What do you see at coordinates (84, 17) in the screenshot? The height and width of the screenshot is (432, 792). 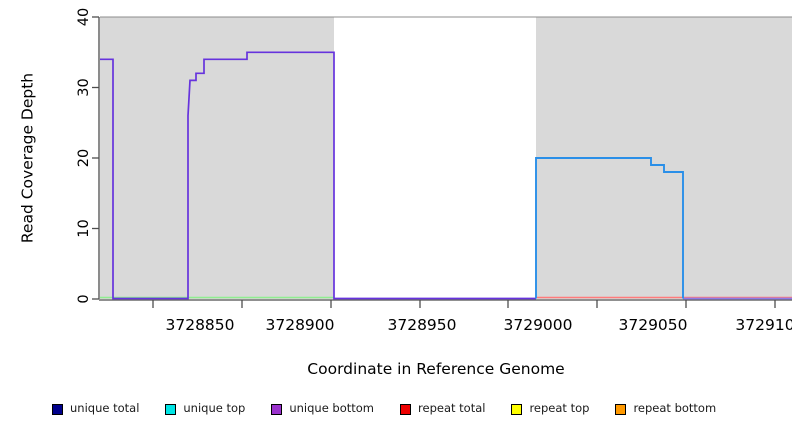 I see `y-tick-label-40: 40` at bounding box center [84, 17].